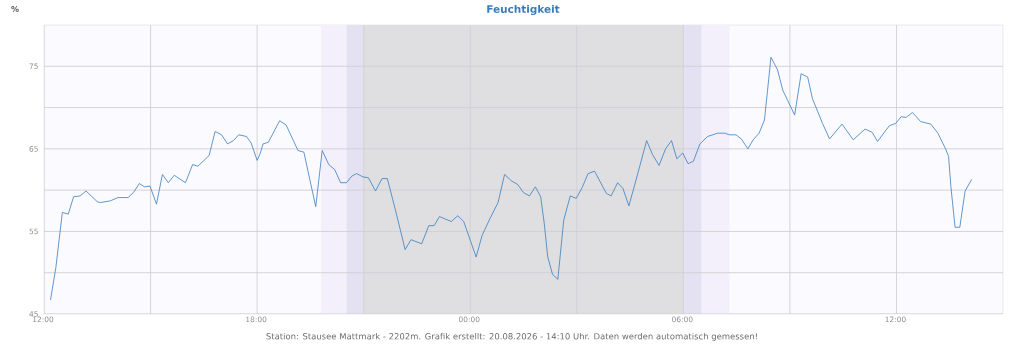  I want to click on chart-title: Feuchtigkeit, so click(523, 10).